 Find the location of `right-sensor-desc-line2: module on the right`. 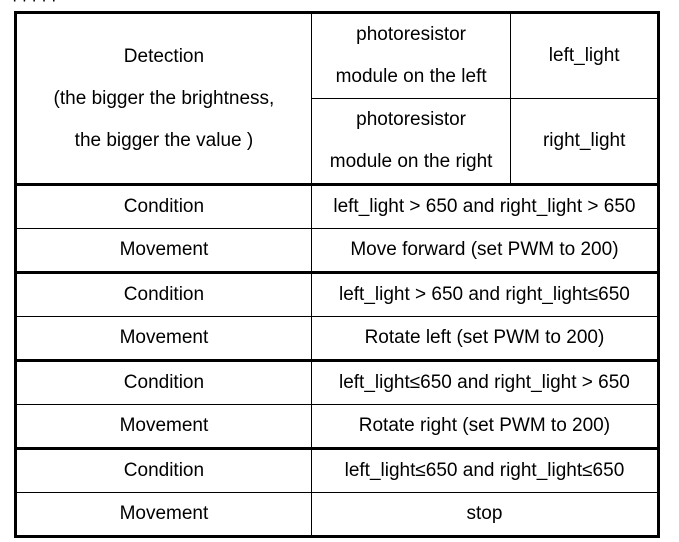

right-sensor-desc-line2: module on the right is located at coordinates (411, 161).